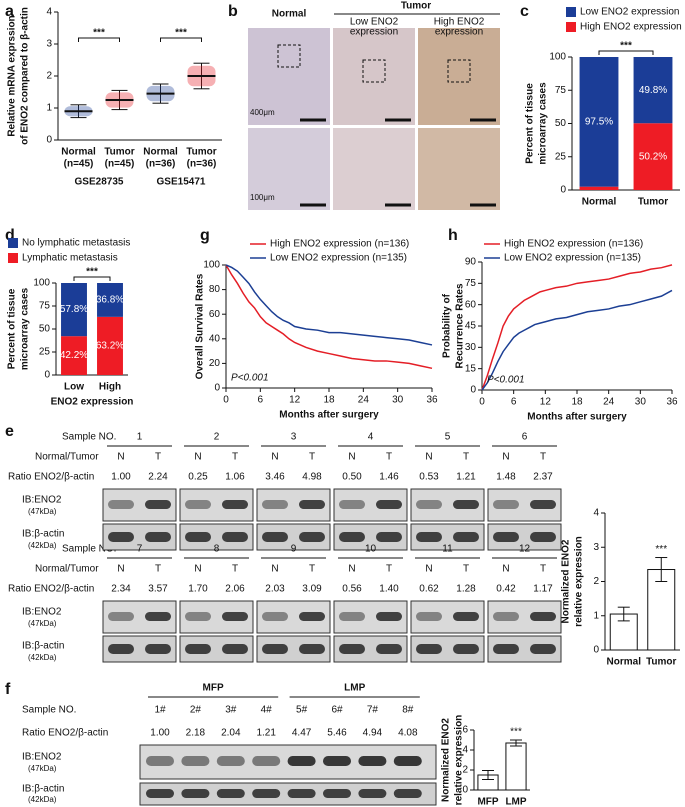 The width and height of the screenshot is (685, 807). What do you see at coordinates (8, 689) in the screenshot?
I see `panel-letter: f` at bounding box center [8, 689].